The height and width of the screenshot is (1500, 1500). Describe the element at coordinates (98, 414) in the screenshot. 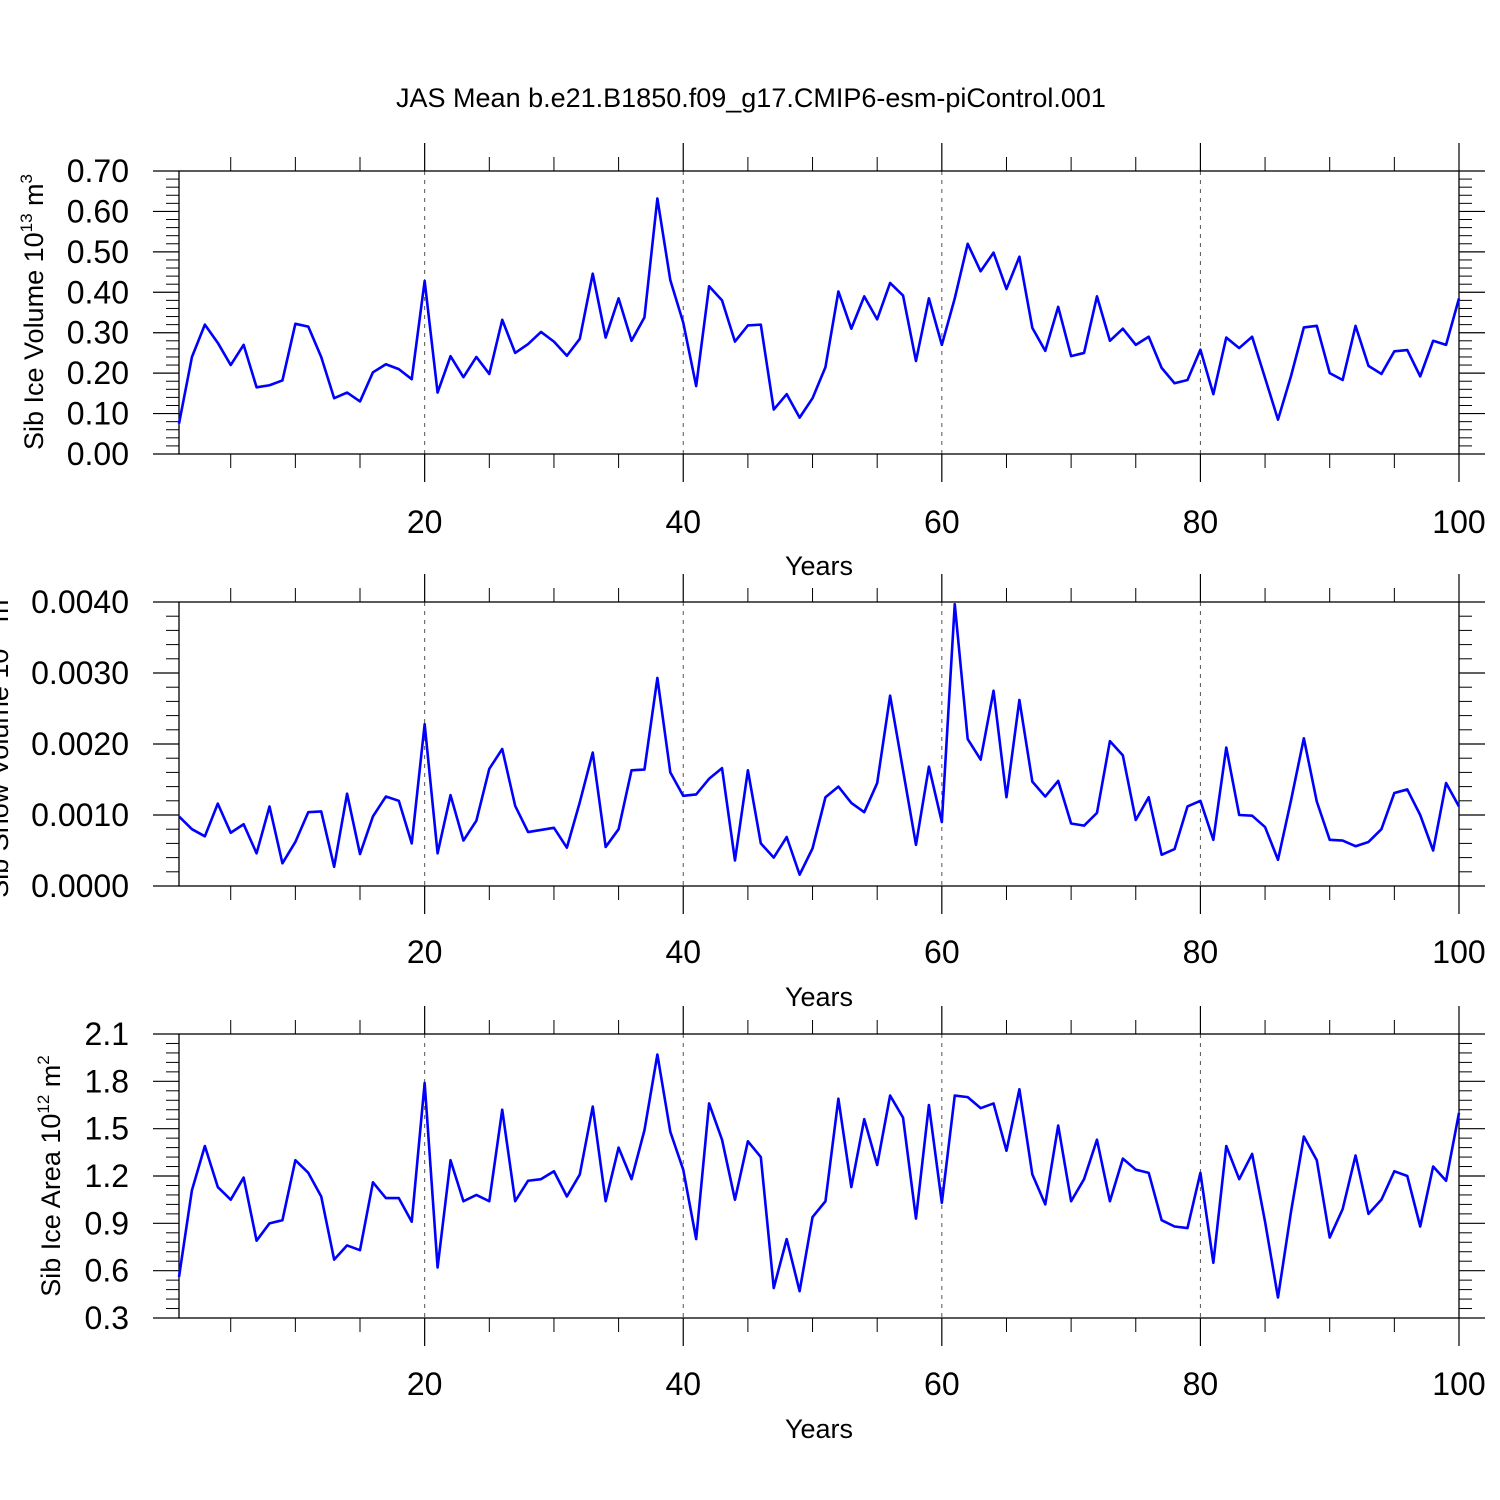

I see `y-tick-label: 0.10` at that location.